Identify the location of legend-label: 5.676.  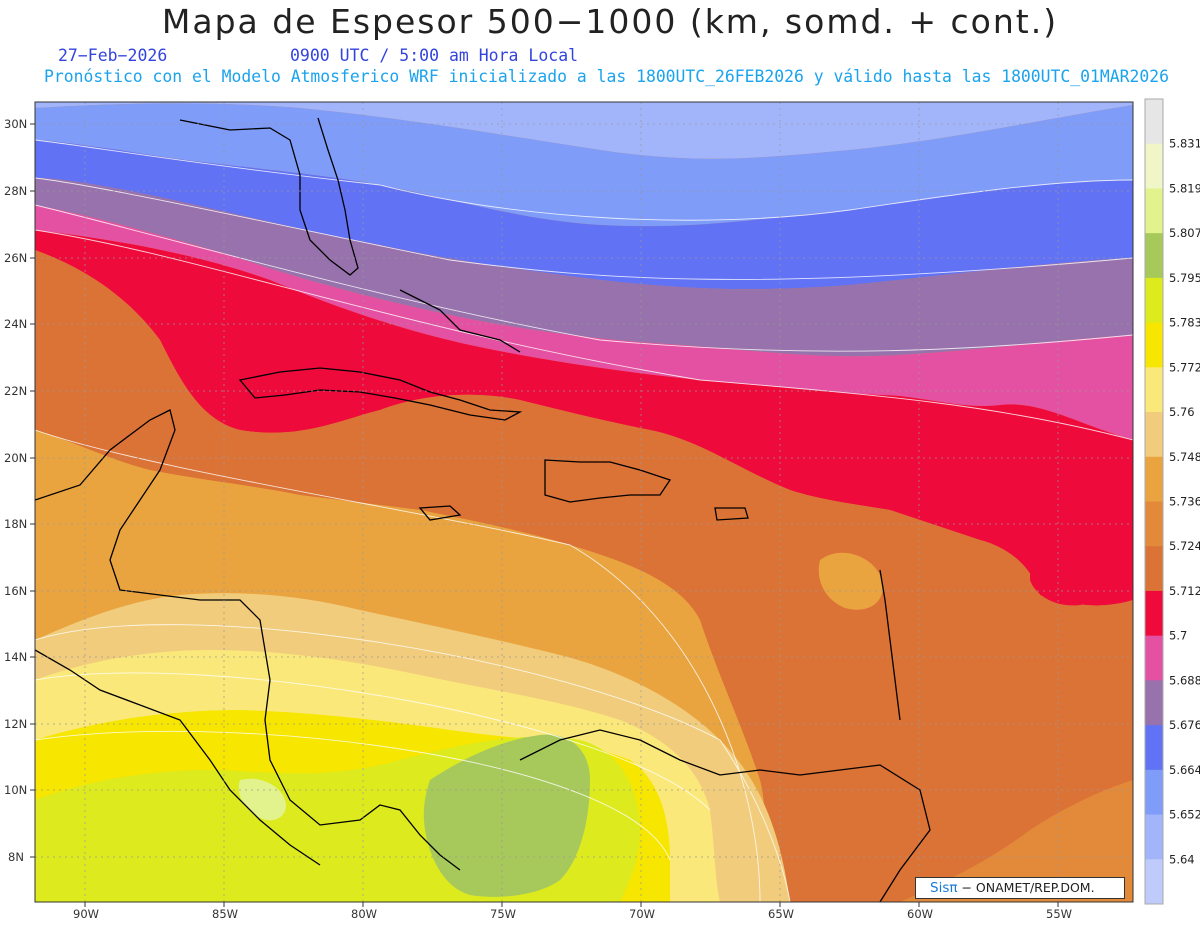
(1184, 725).